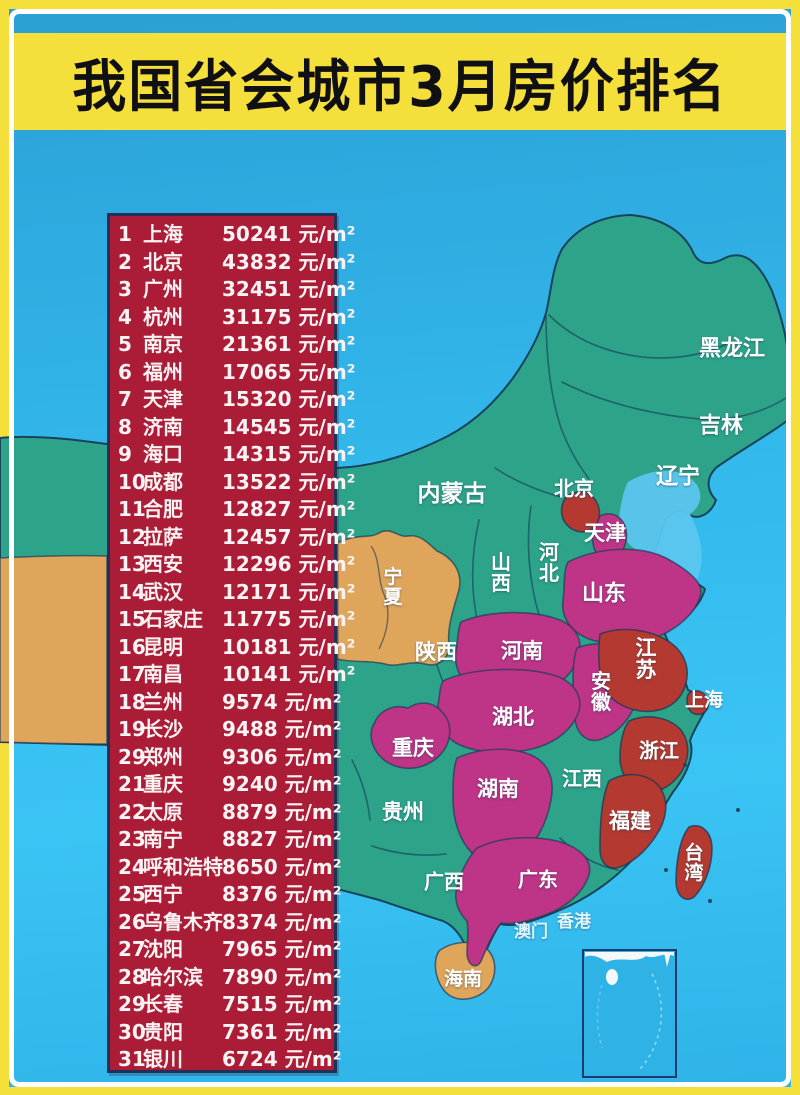 This screenshot has height=1095, width=800. I want to click on title-banner: 我国省会城市3月房价排名, so click(400, 81).